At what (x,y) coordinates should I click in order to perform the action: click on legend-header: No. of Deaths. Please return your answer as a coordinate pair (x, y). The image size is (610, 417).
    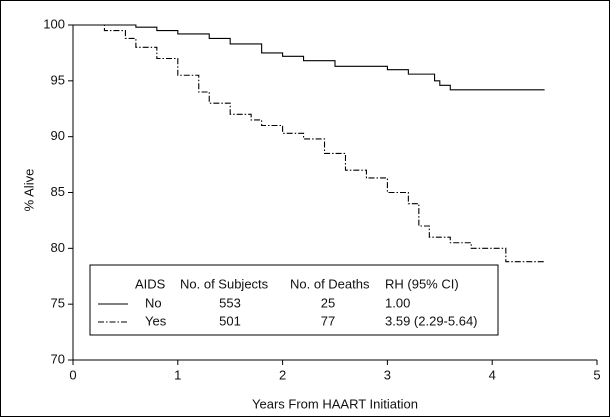
    Looking at the image, I should click on (330, 283).